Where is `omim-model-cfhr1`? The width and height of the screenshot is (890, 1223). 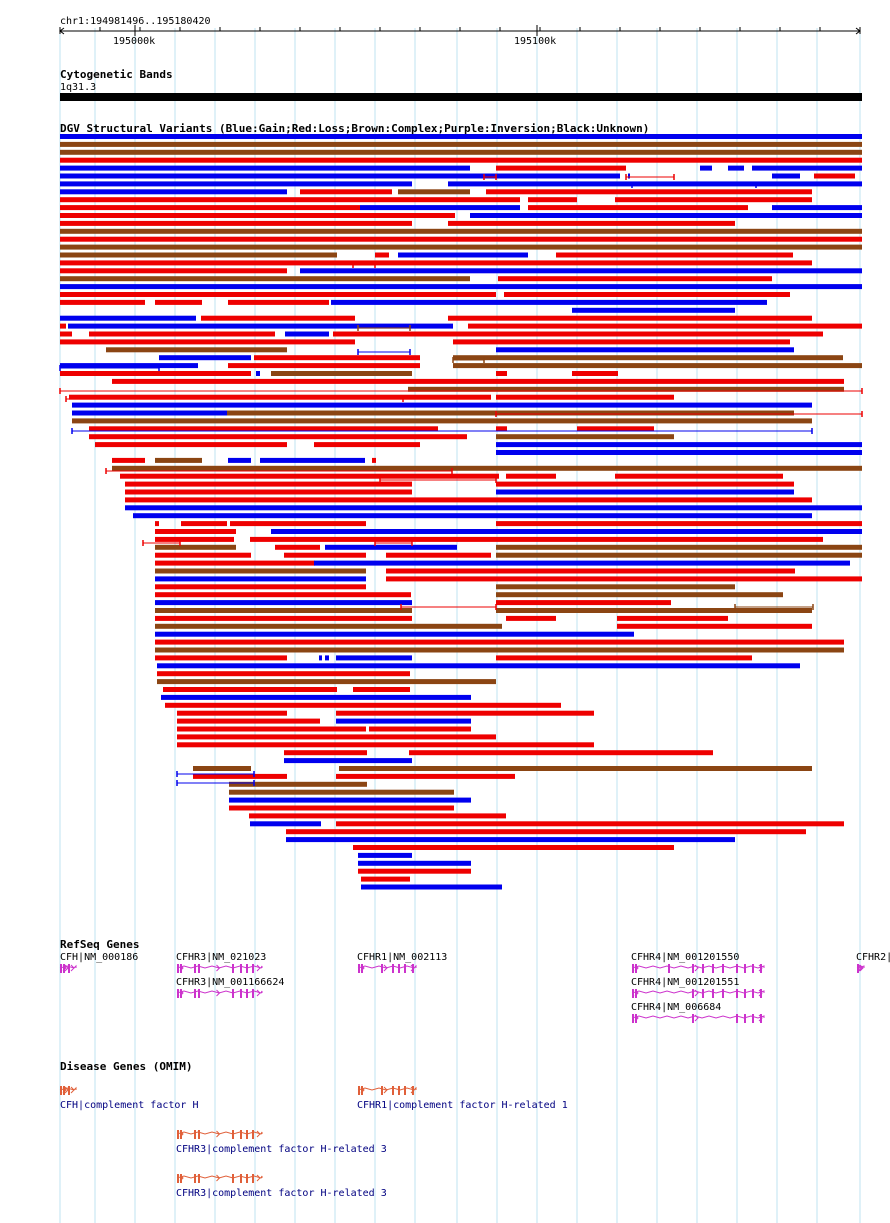 omim-model-cfhr1 is located at coordinates (387, 1090).